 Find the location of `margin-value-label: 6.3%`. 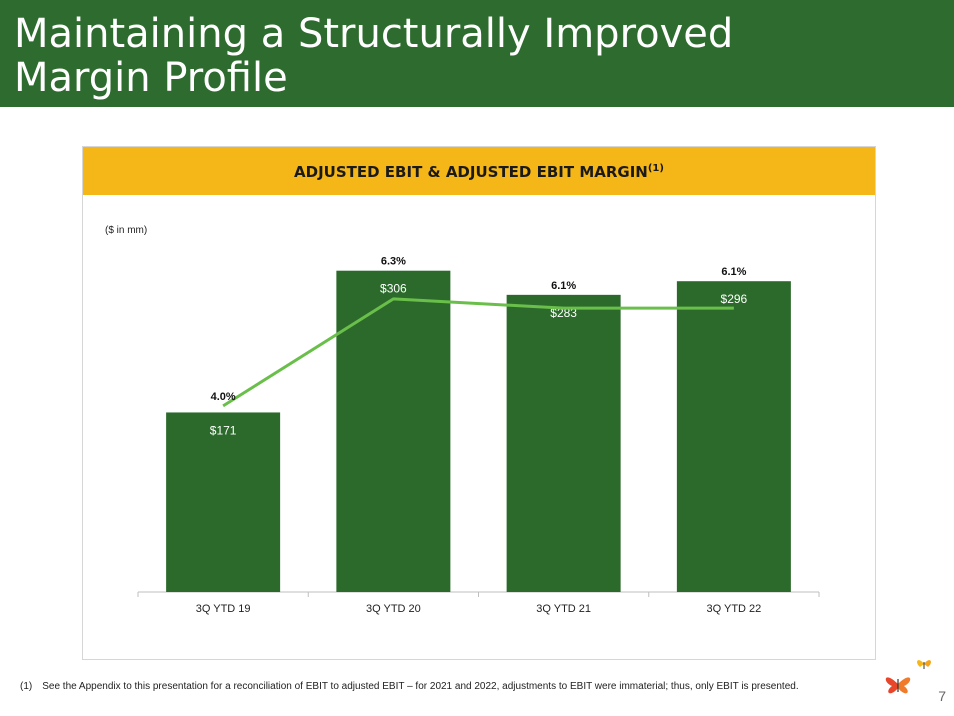

margin-value-label: 6.3% is located at coordinates (393, 262).